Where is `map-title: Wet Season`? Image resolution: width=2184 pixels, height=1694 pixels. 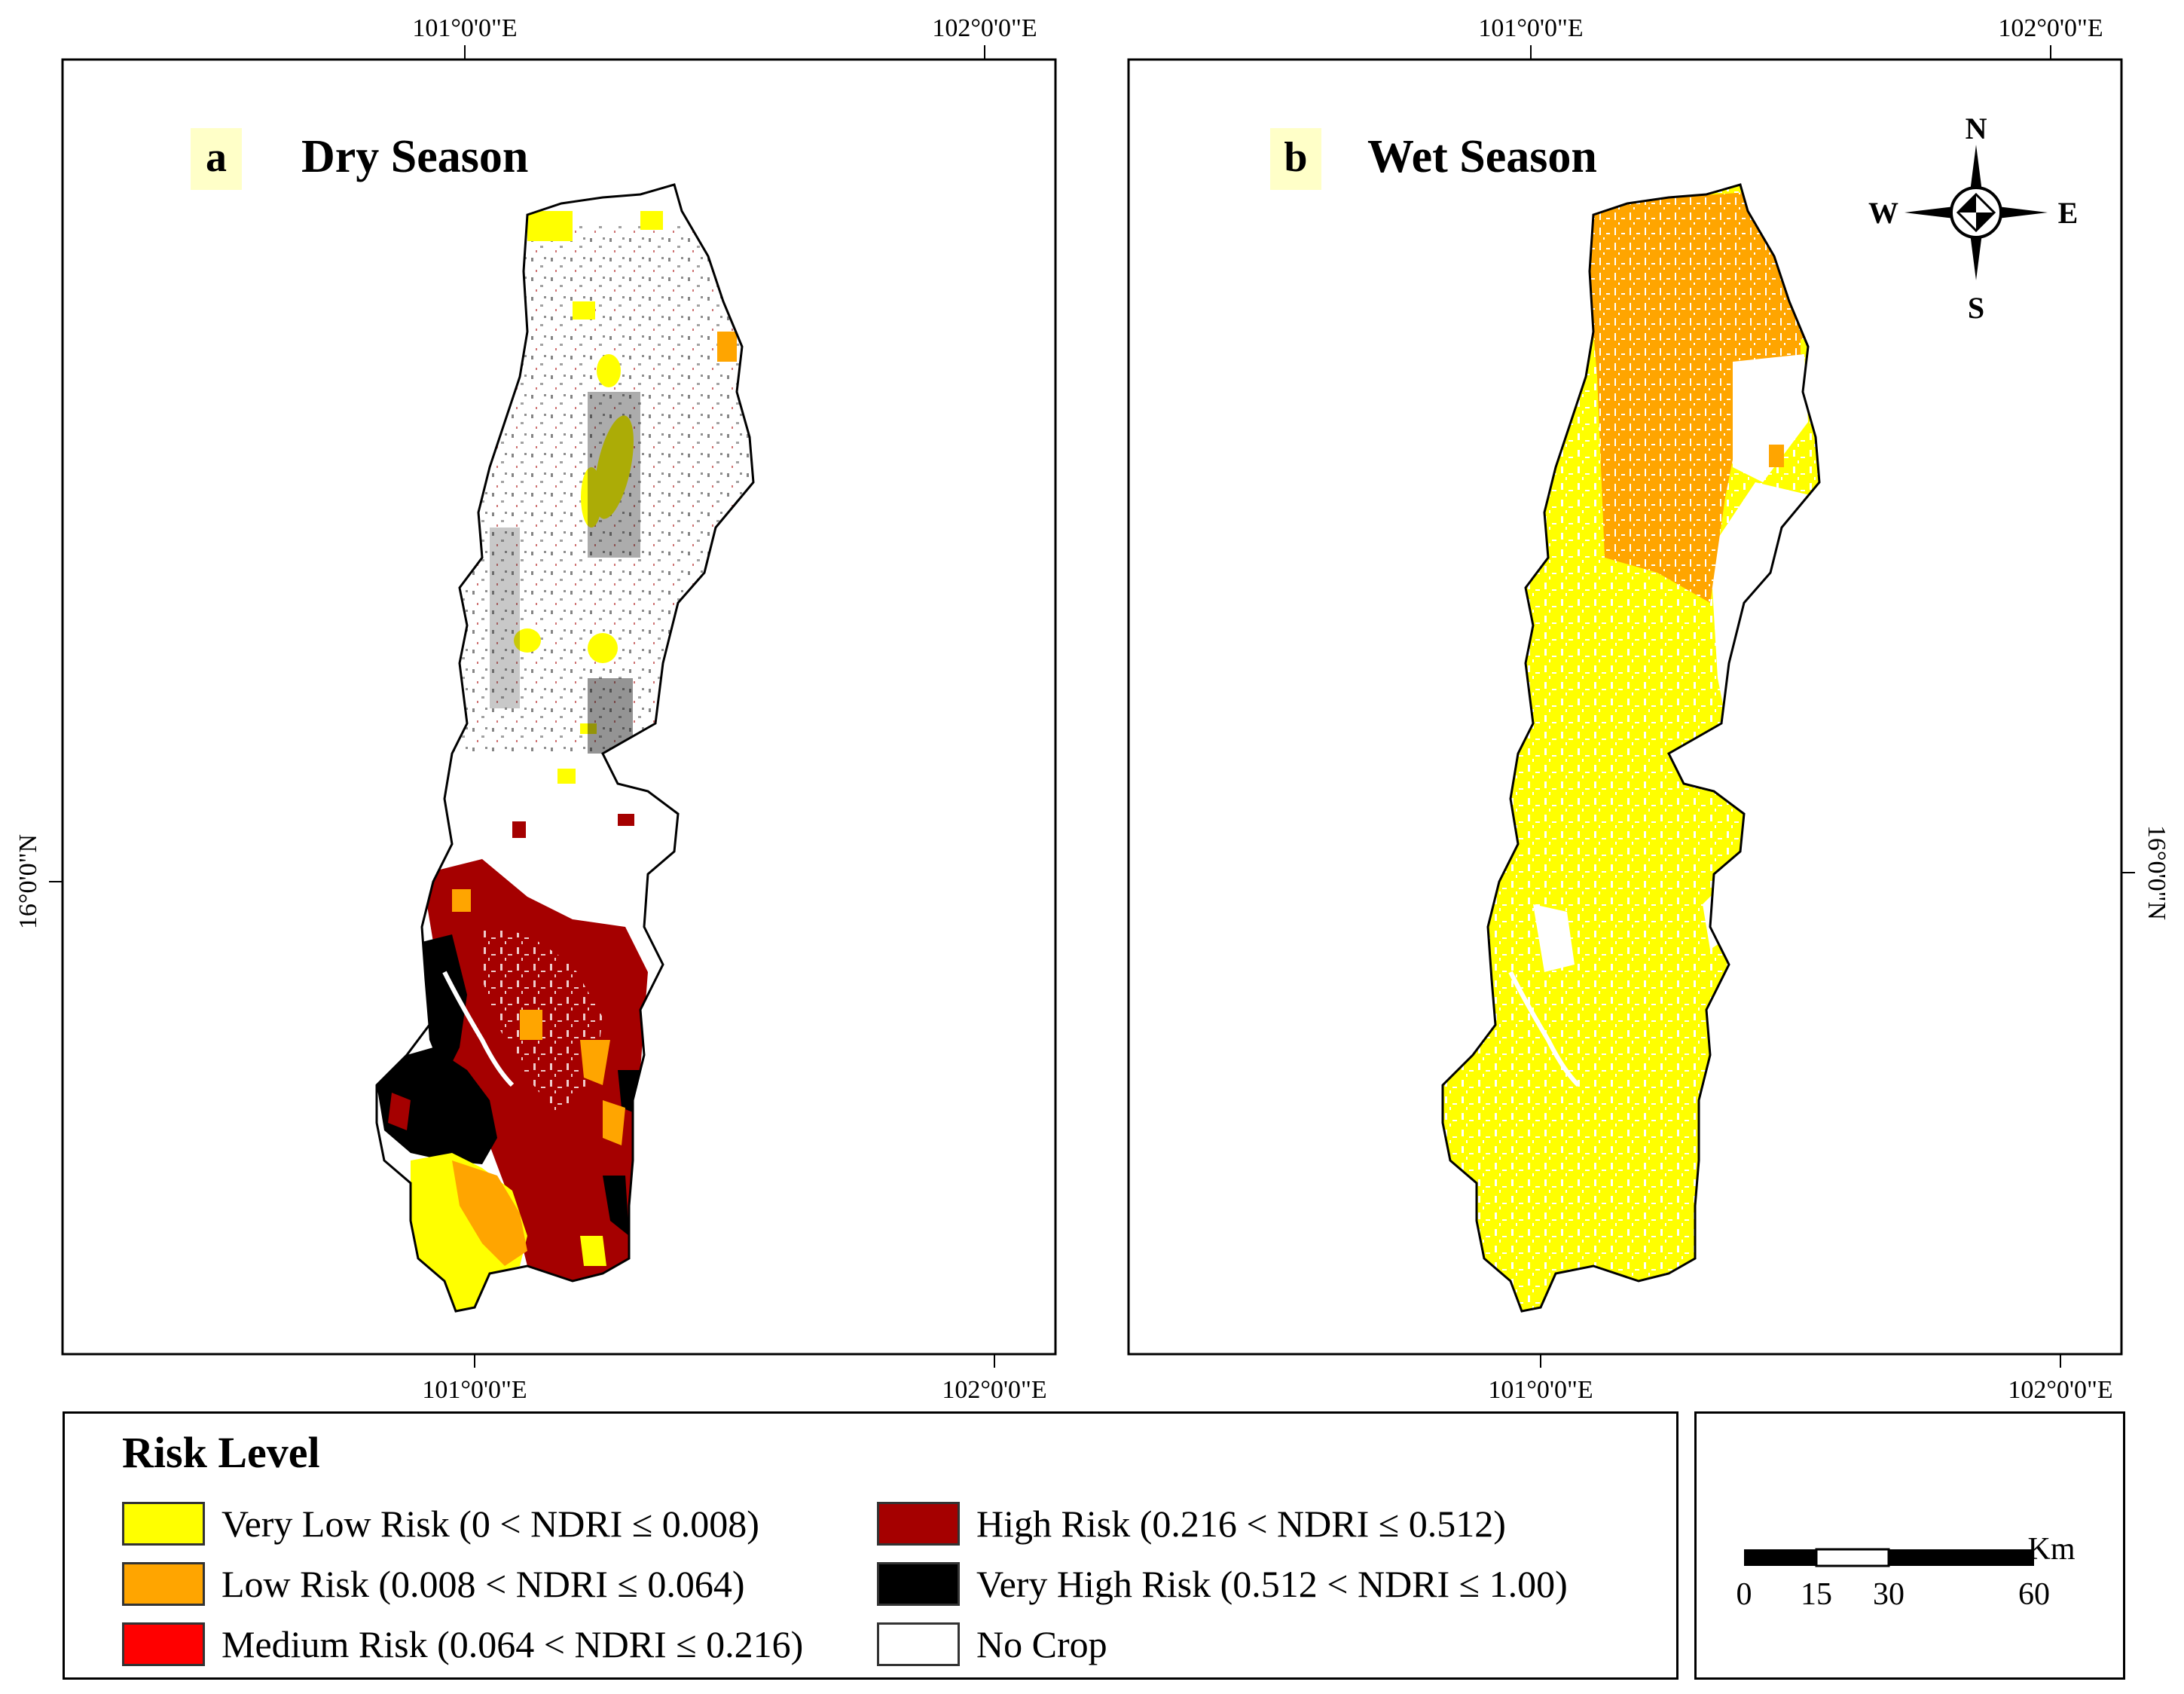 map-title: Wet Season is located at coordinates (1482, 156).